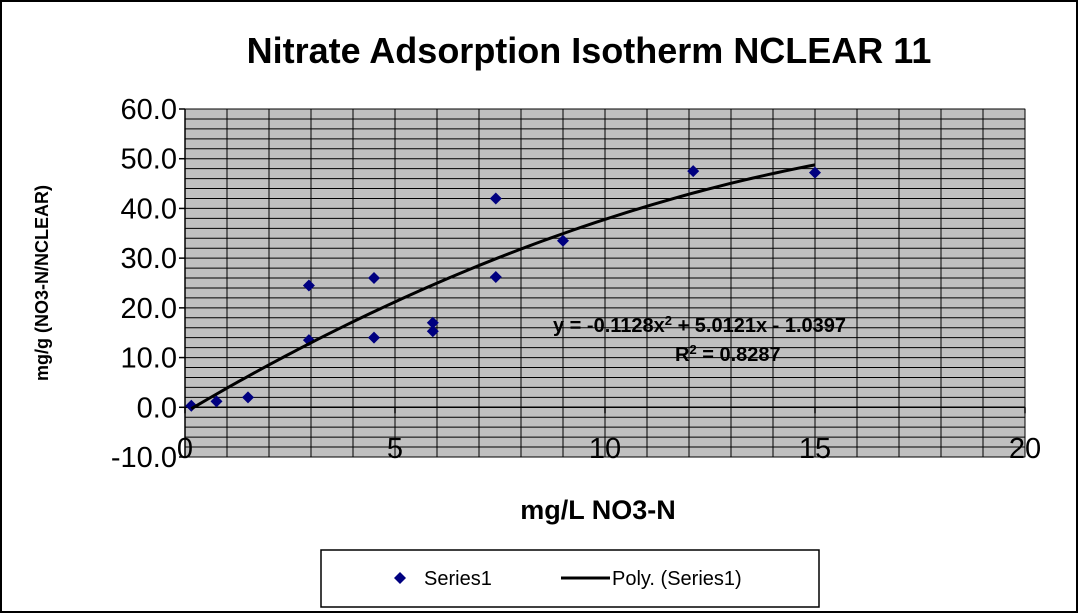 The height and width of the screenshot is (613, 1078). Describe the element at coordinates (1025, 449) in the screenshot. I see `x-tick-label: 20` at that location.